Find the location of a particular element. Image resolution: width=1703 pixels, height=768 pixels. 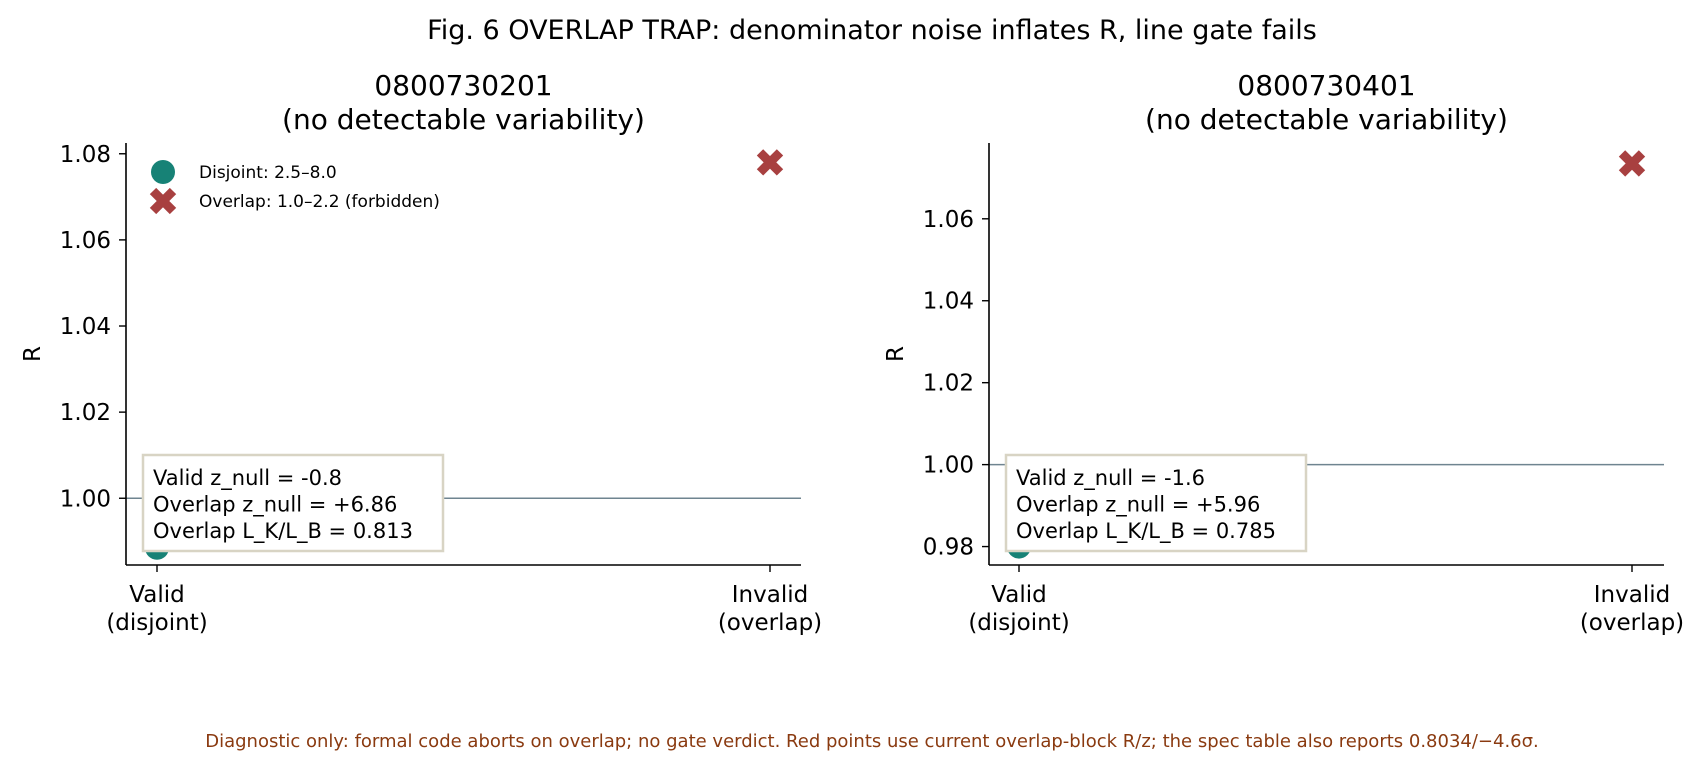

stats-annotation-line: Overlap z_null = +5.96 is located at coordinates (1138, 505).